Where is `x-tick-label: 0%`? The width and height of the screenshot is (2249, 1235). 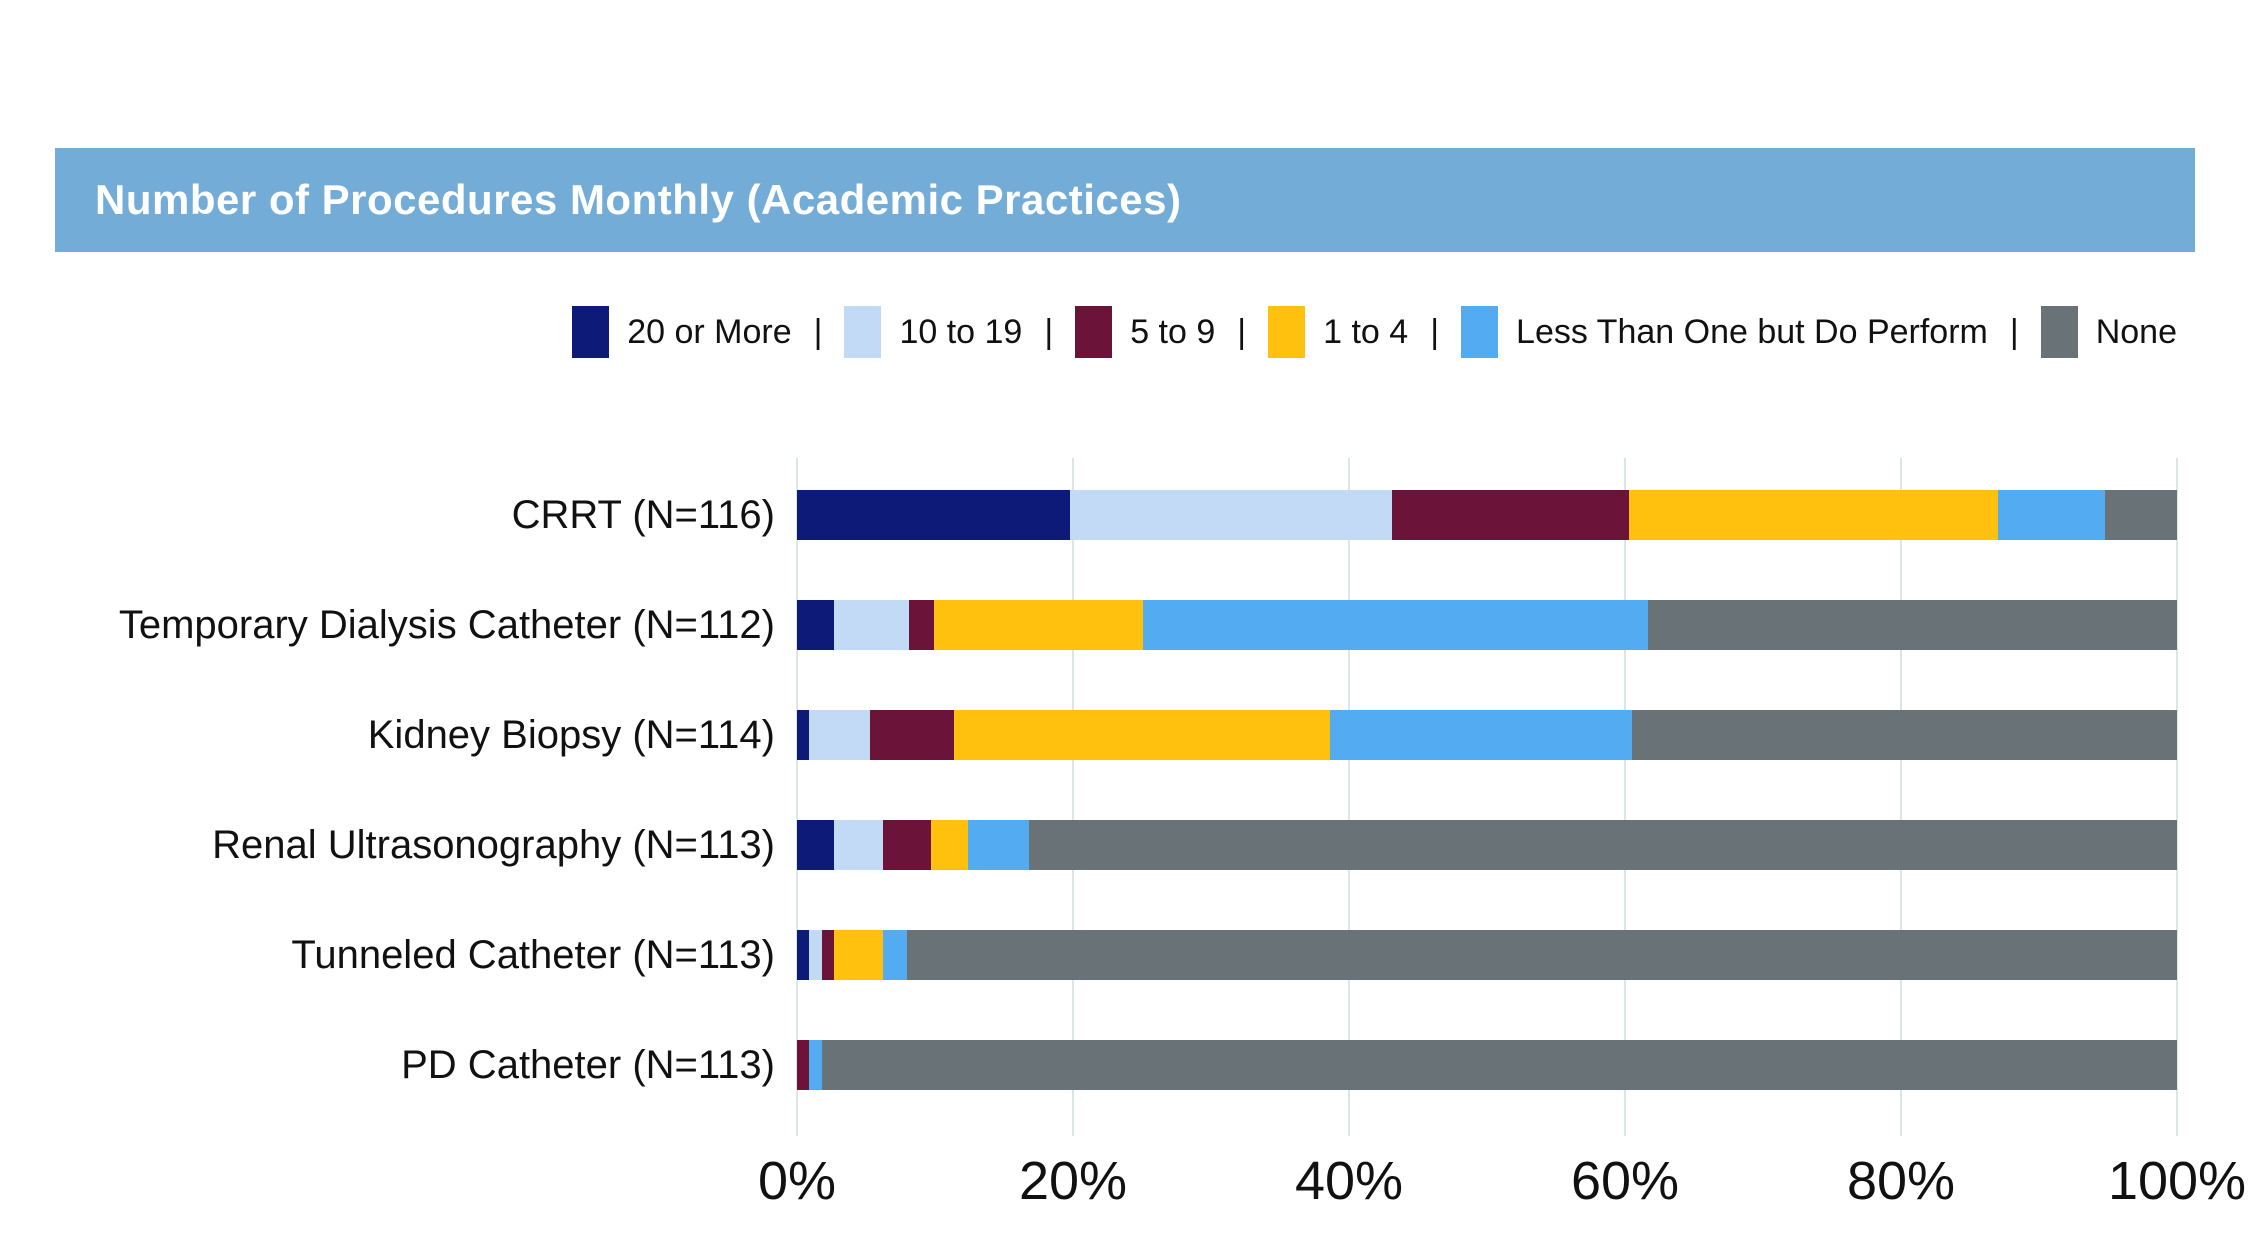 x-tick-label: 0% is located at coordinates (797, 1181).